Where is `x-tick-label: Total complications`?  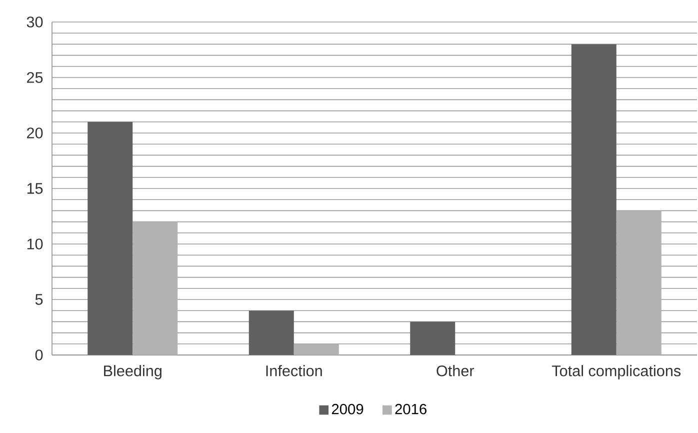
x-tick-label: Total complications is located at coordinates (616, 372).